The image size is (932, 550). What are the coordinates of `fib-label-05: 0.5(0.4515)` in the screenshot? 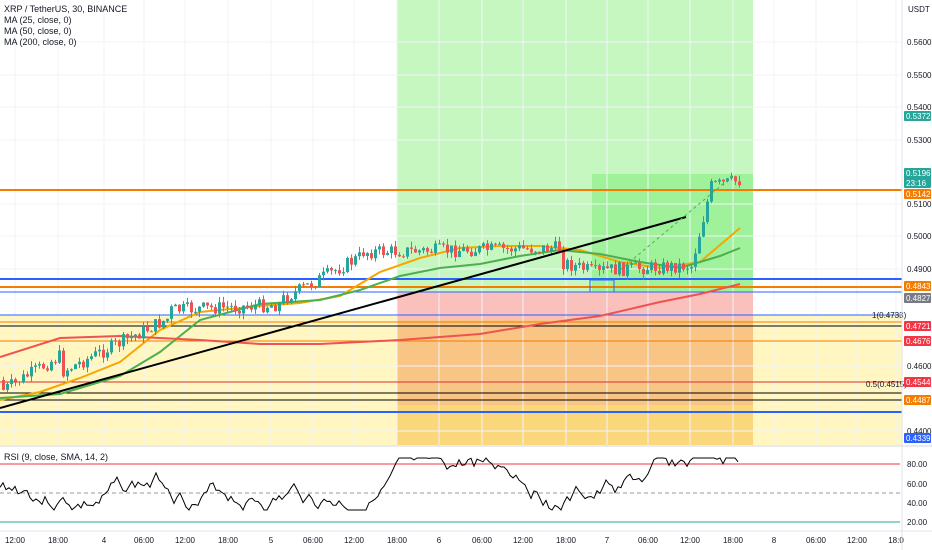 It's located at (886, 384).